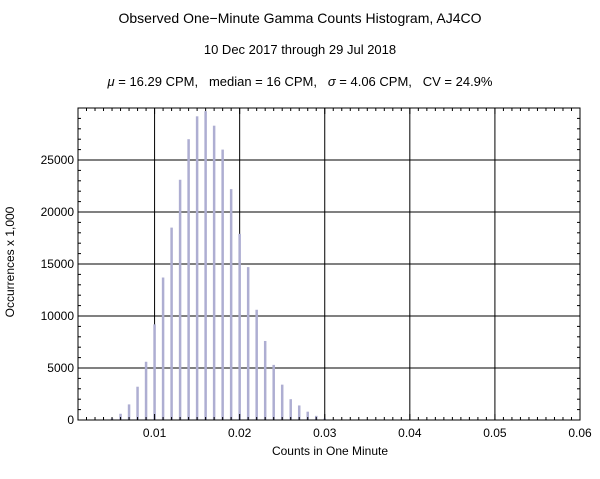  Describe the element at coordinates (155, 433) in the screenshot. I see `x-tick-label: 0.01` at that location.